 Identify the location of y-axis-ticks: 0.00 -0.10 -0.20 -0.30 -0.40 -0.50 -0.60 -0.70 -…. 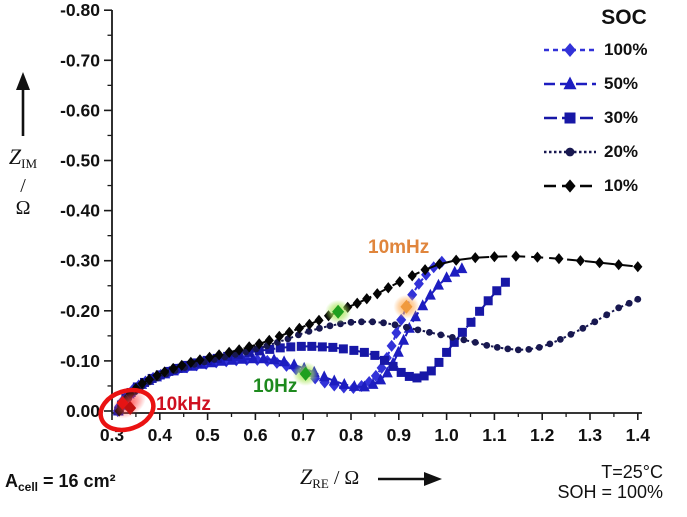
(86, 210).